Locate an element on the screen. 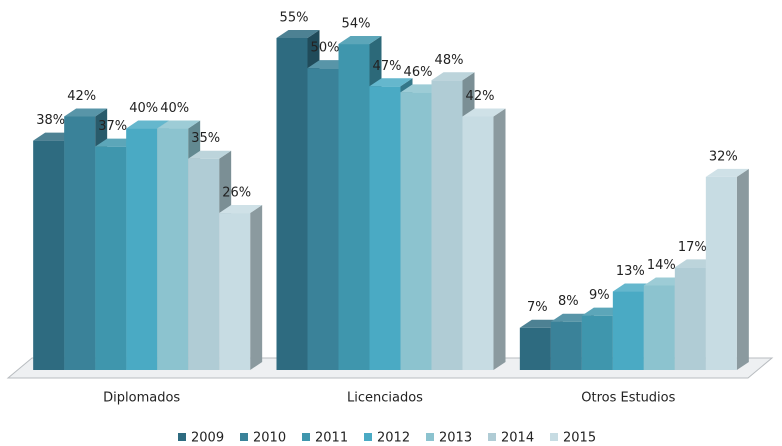  data-label: 55% is located at coordinates (294, 18).